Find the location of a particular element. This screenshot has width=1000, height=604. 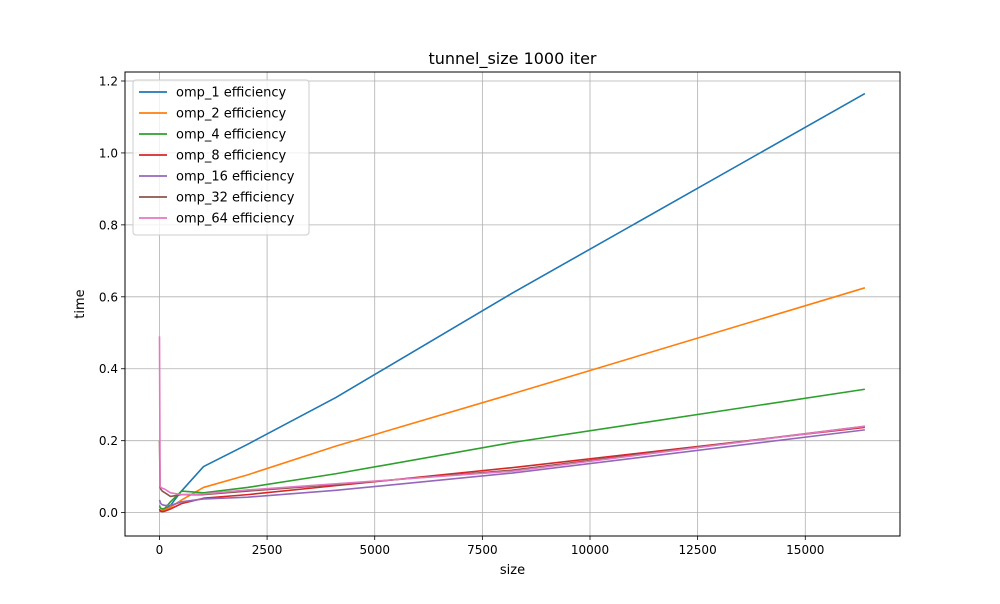

y-axis-ticks: 0.0 0.2 0.4 0.6 0.8 1.0 1.2 is located at coordinates (112, 297).